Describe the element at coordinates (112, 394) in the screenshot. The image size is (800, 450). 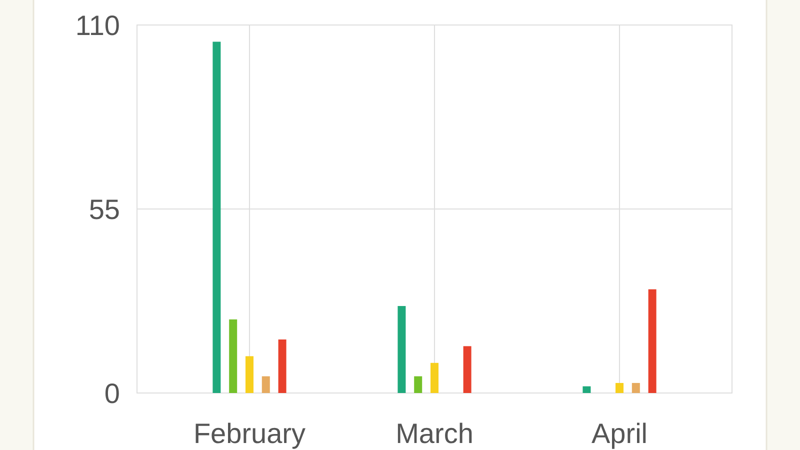
I see `y-tick-label: 0` at that location.